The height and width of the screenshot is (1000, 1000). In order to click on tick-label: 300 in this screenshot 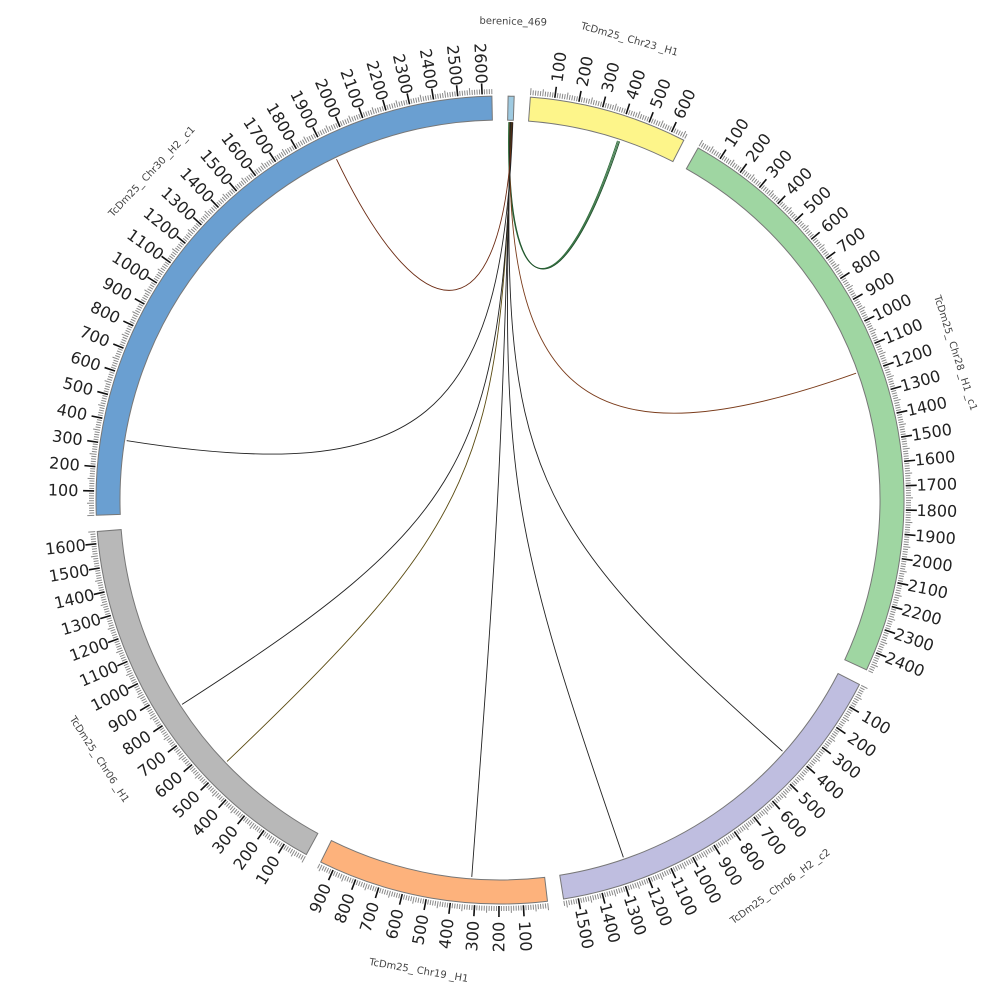, I will do `click(611, 77)`.